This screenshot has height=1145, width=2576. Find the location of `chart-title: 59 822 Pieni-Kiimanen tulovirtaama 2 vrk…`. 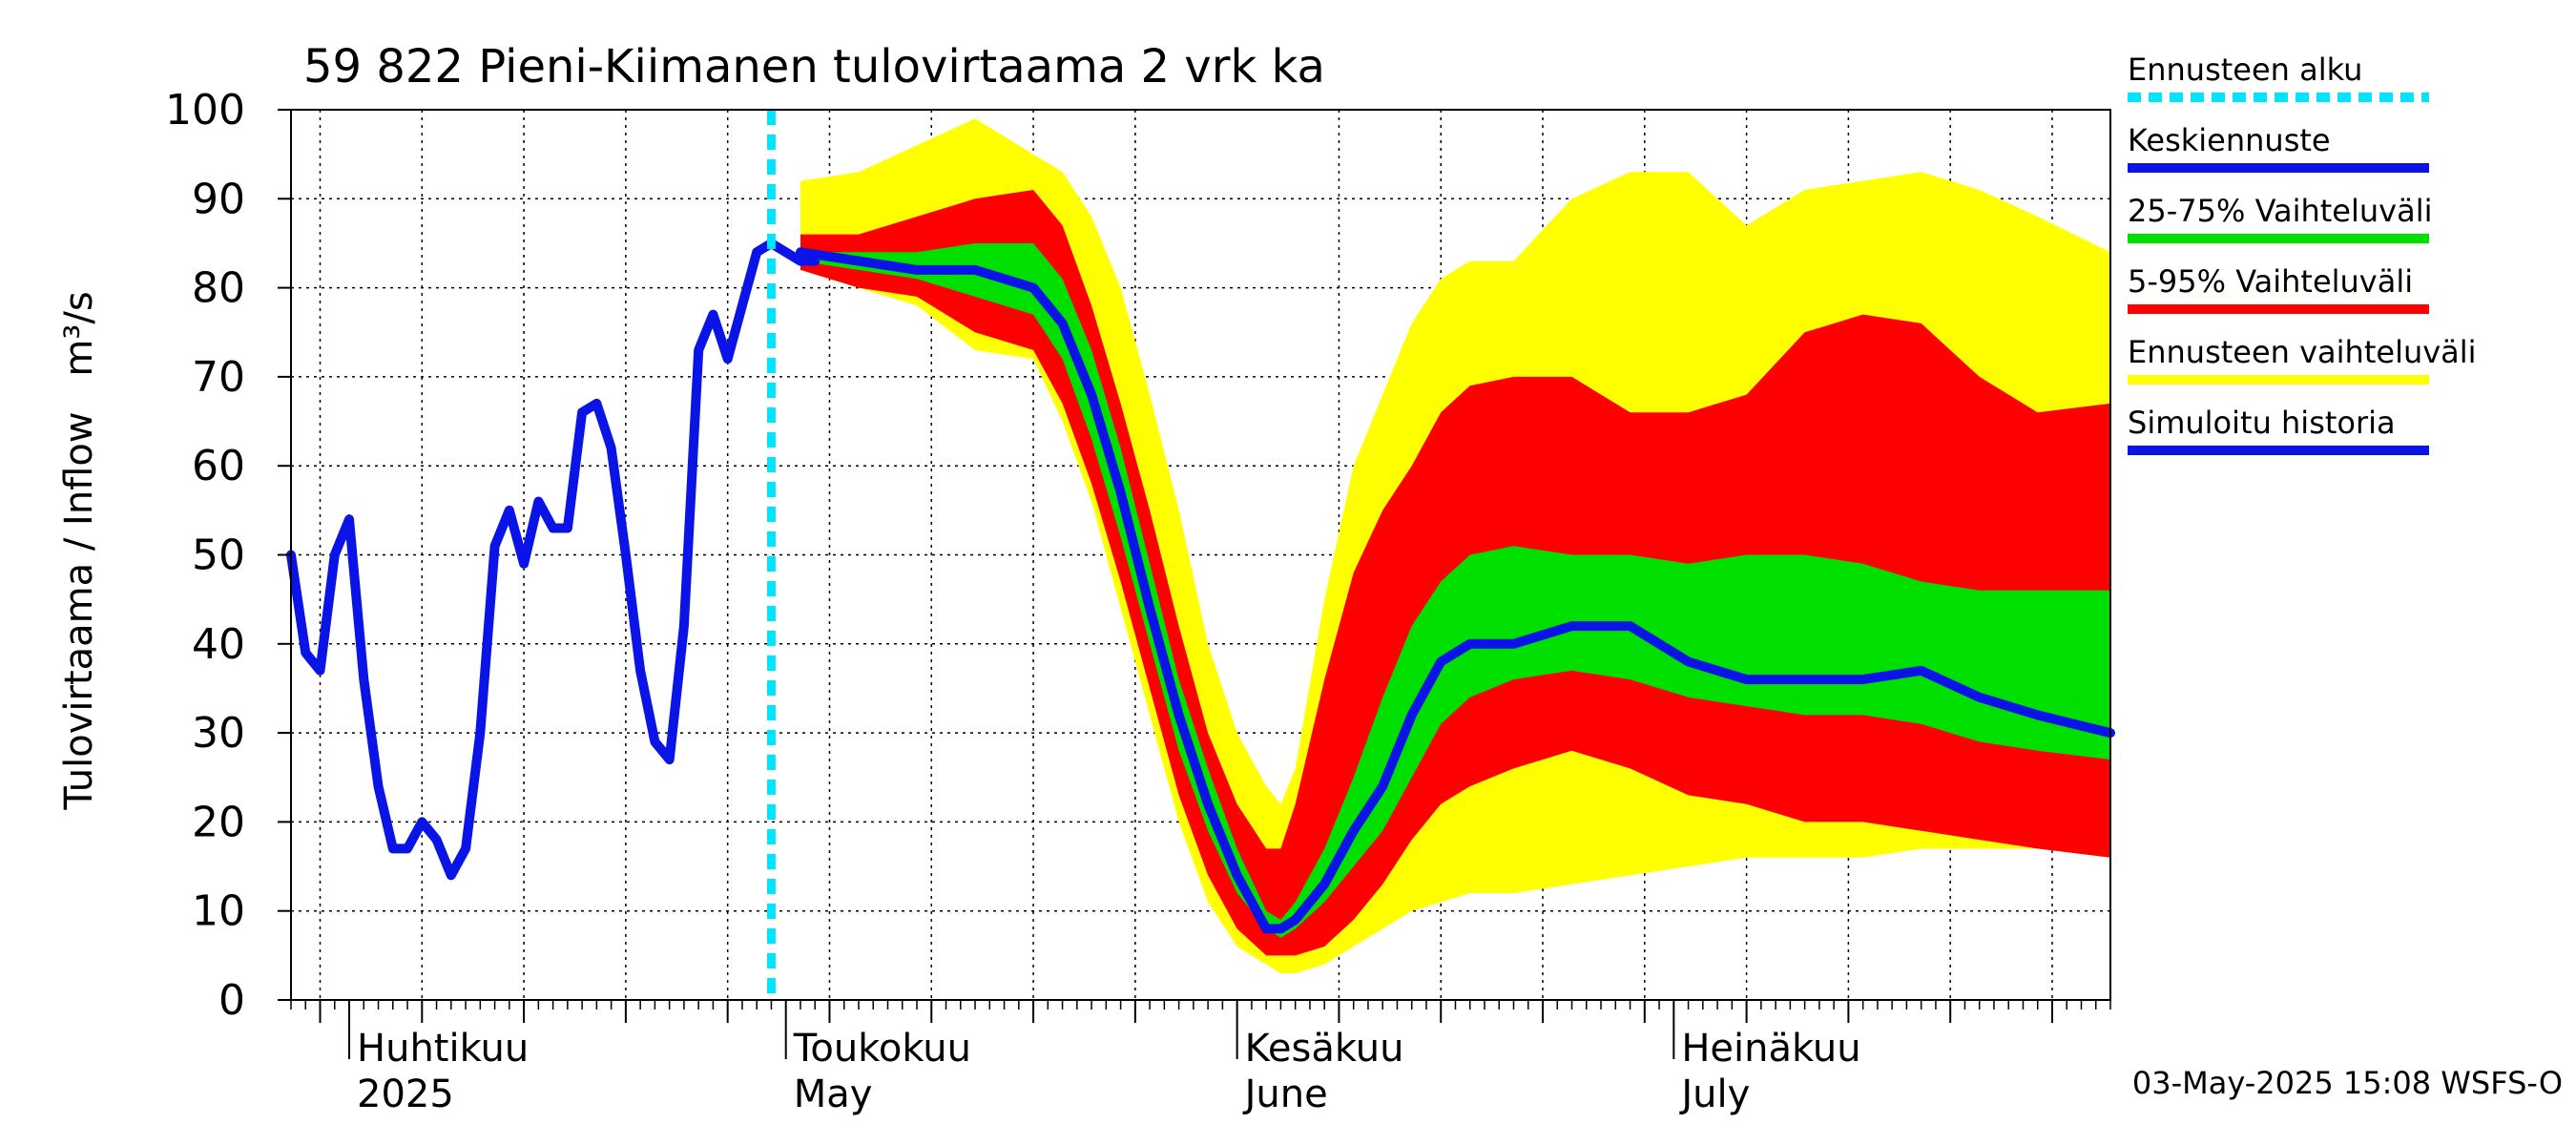

chart-title: 59 822 Pieni-Kiimanen tulovirtaama 2 vrk… is located at coordinates (814, 67).